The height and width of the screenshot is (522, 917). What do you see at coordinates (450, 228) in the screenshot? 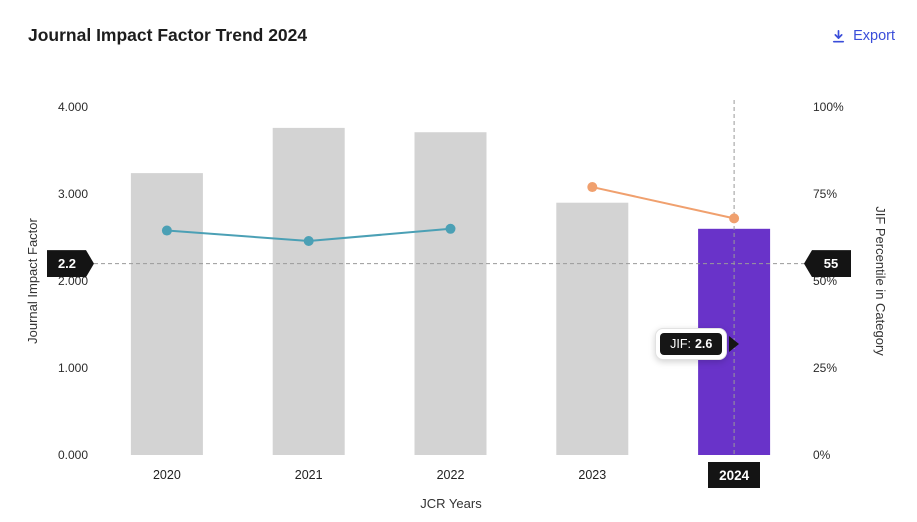
I see `jif-percentile-2020-2022-point-2022` at bounding box center [450, 228].